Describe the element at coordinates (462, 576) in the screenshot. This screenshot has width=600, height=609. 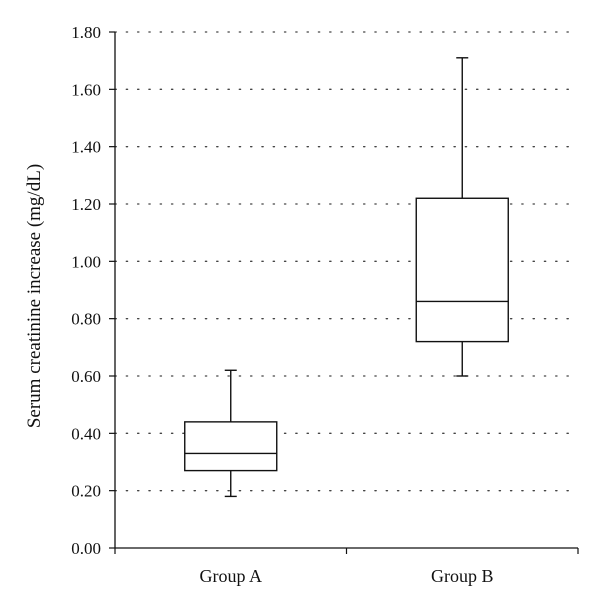
I see `x-category-label: Group B` at that location.